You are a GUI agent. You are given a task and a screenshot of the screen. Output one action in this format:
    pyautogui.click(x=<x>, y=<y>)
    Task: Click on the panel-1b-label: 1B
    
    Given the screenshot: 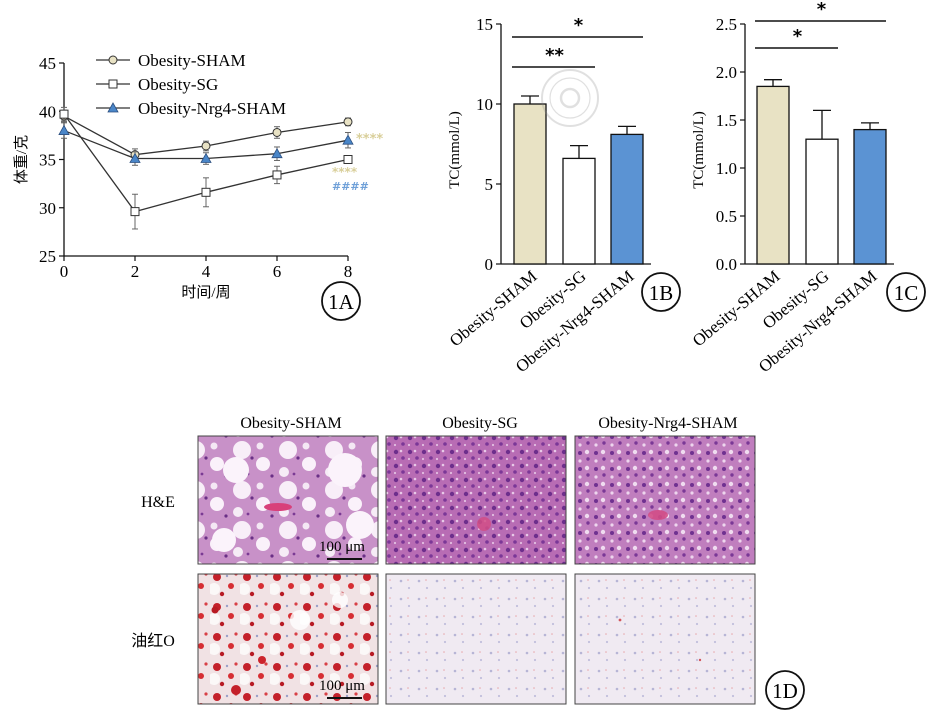 What is the action you would take?
    pyautogui.click(x=661, y=292)
    